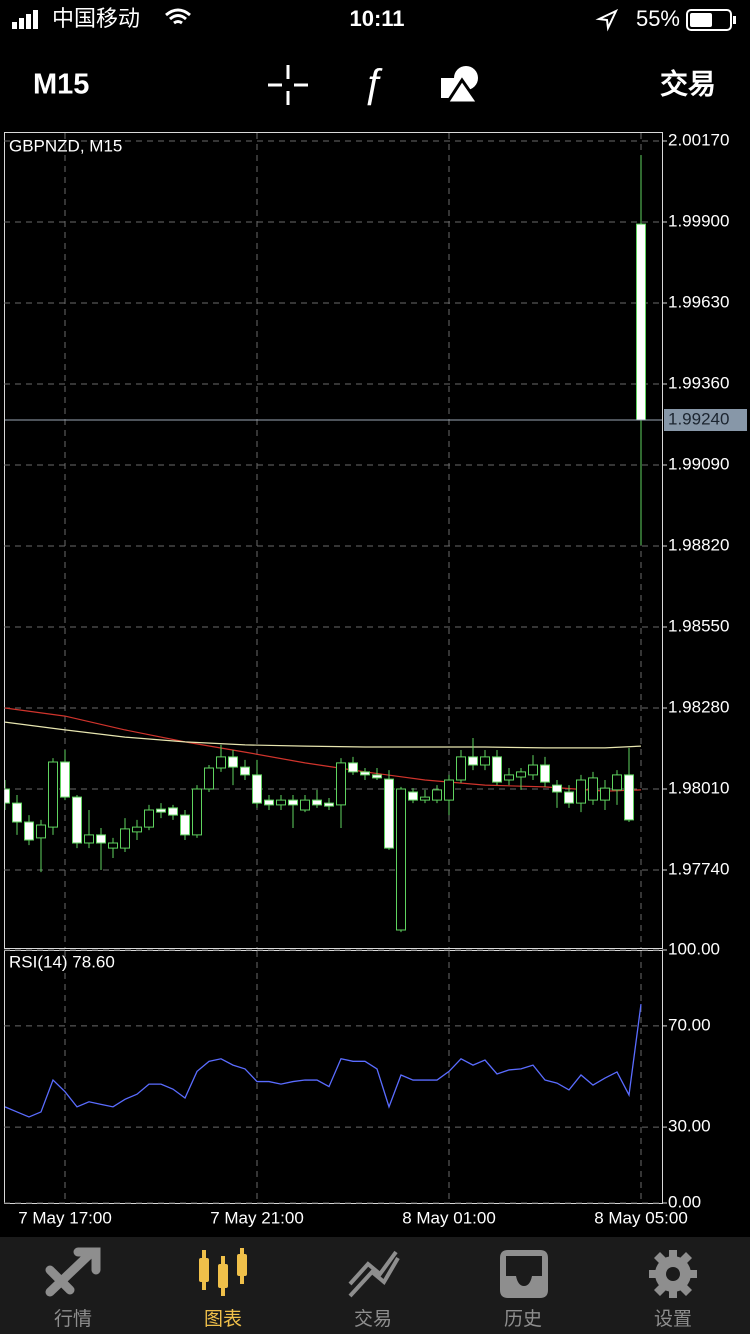 The height and width of the screenshot is (1334, 750). I want to click on trade-icon, so click(374, 1274).